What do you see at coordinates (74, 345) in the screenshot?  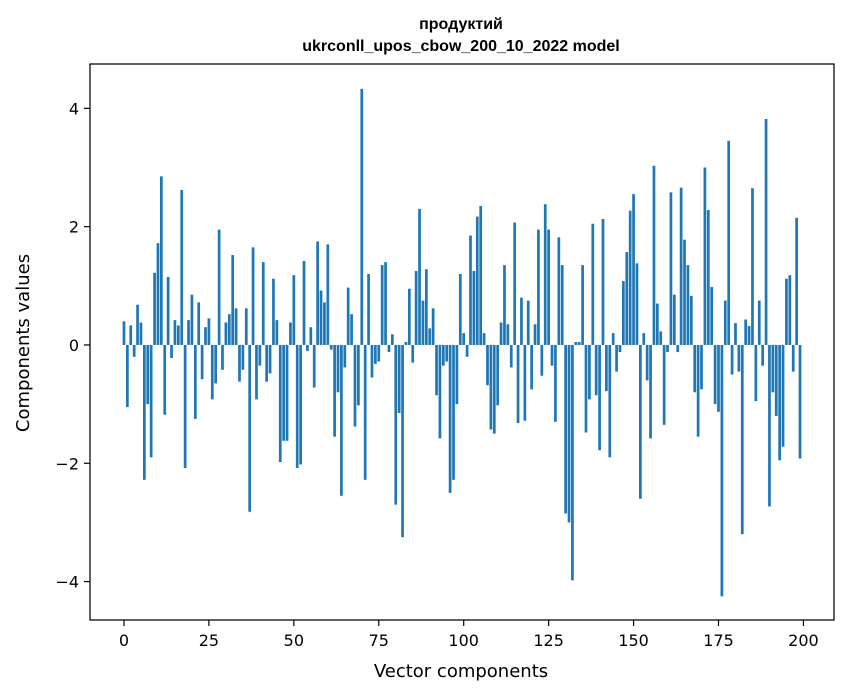 I see `y-tick-label: 0` at bounding box center [74, 345].